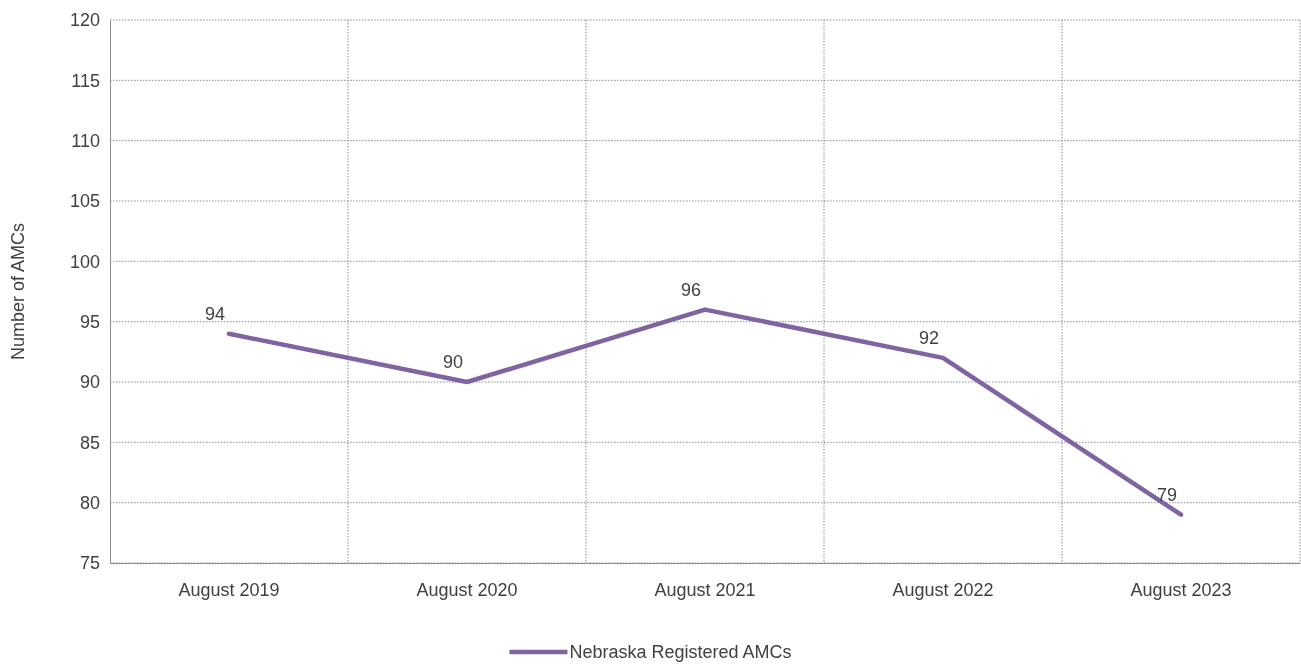  Describe the element at coordinates (85, 140) in the screenshot. I see `y-tick-label: 110` at that location.